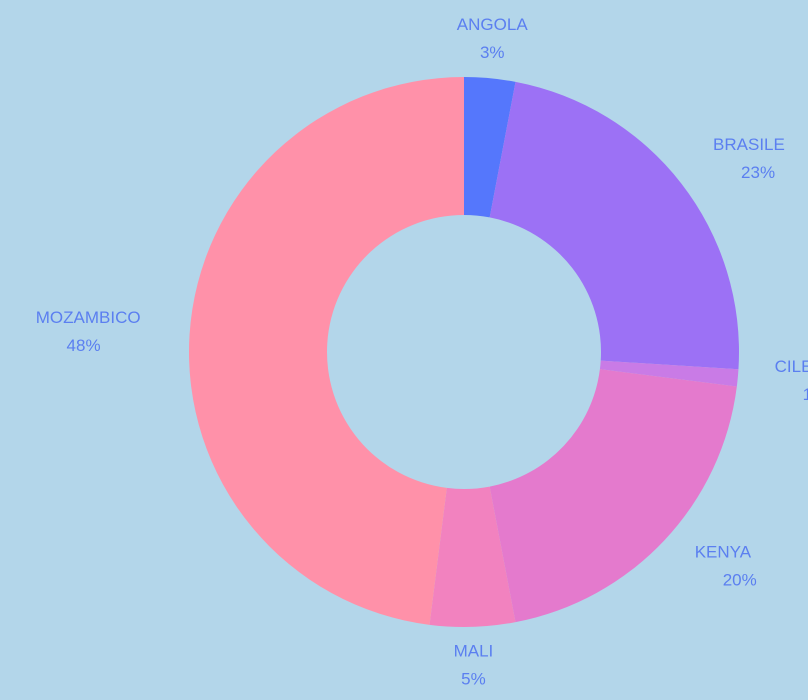 This screenshot has width=808, height=700. What do you see at coordinates (805, 394) in the screenshot?
I see `slice-value-label: 1%` at bounding box center [805, 394].